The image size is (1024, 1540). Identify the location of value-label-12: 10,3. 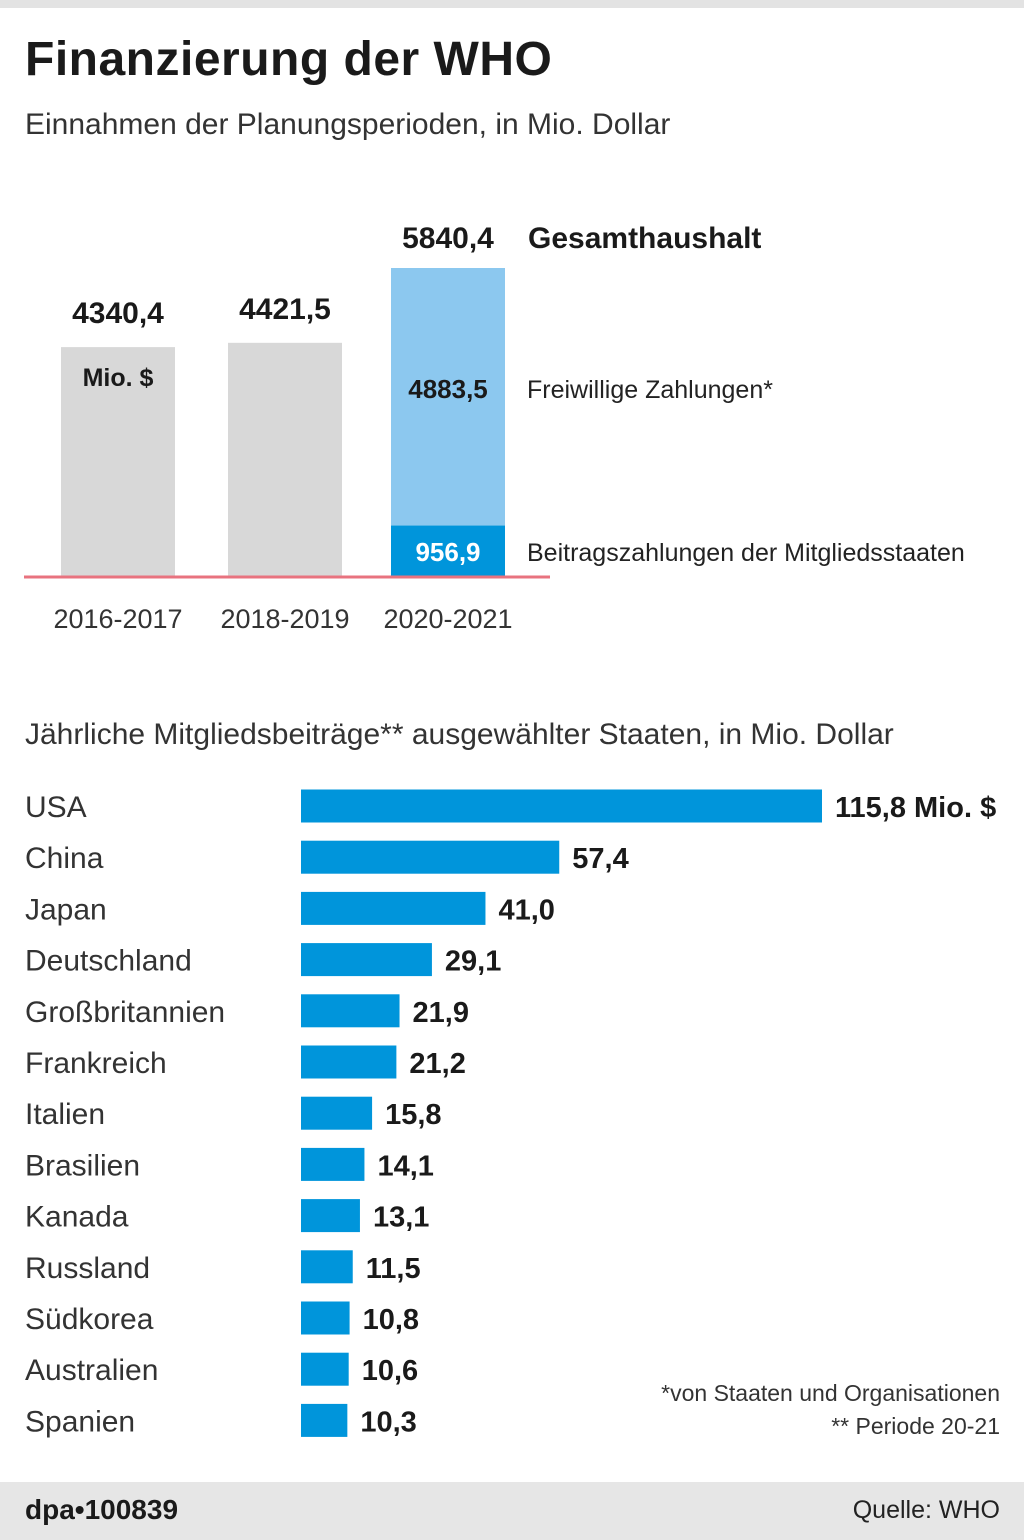
(388, 1422).